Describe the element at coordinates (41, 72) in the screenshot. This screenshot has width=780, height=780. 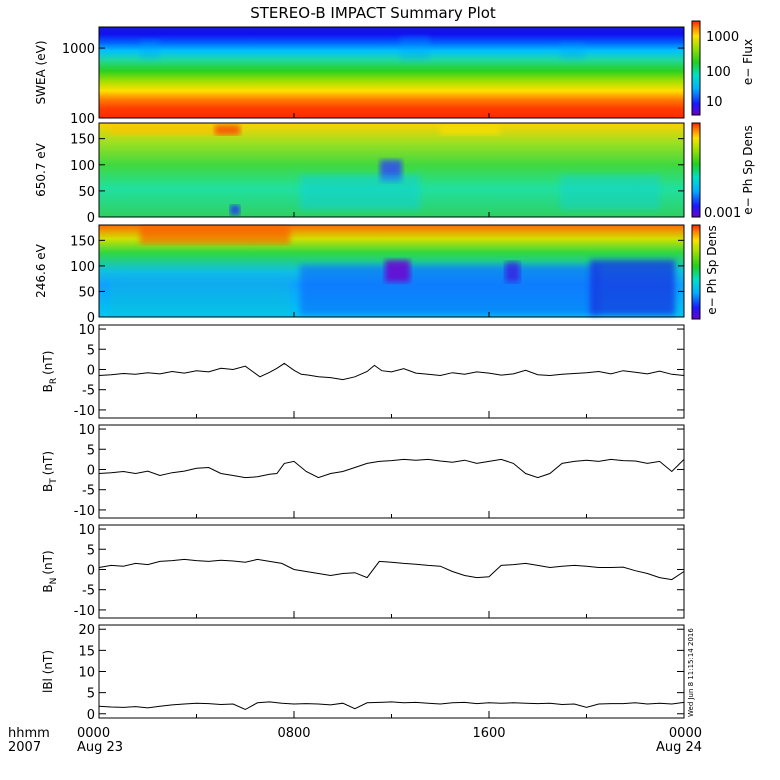
I see `heat-ylabel: SWEA (eV)` at that location.